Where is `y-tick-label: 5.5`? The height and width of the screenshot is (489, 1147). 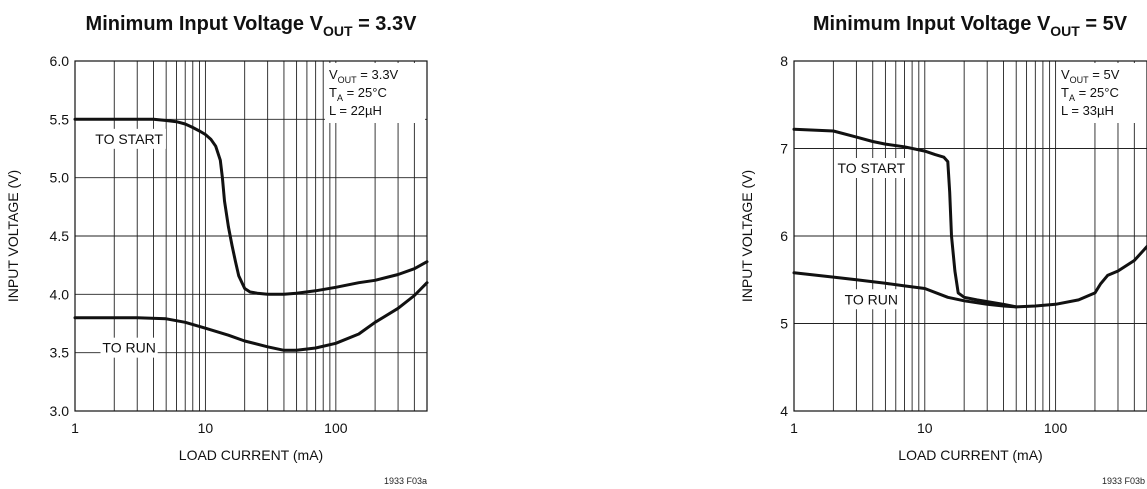
y-tick-label: 5.5 is located at coordinates (60, 119).